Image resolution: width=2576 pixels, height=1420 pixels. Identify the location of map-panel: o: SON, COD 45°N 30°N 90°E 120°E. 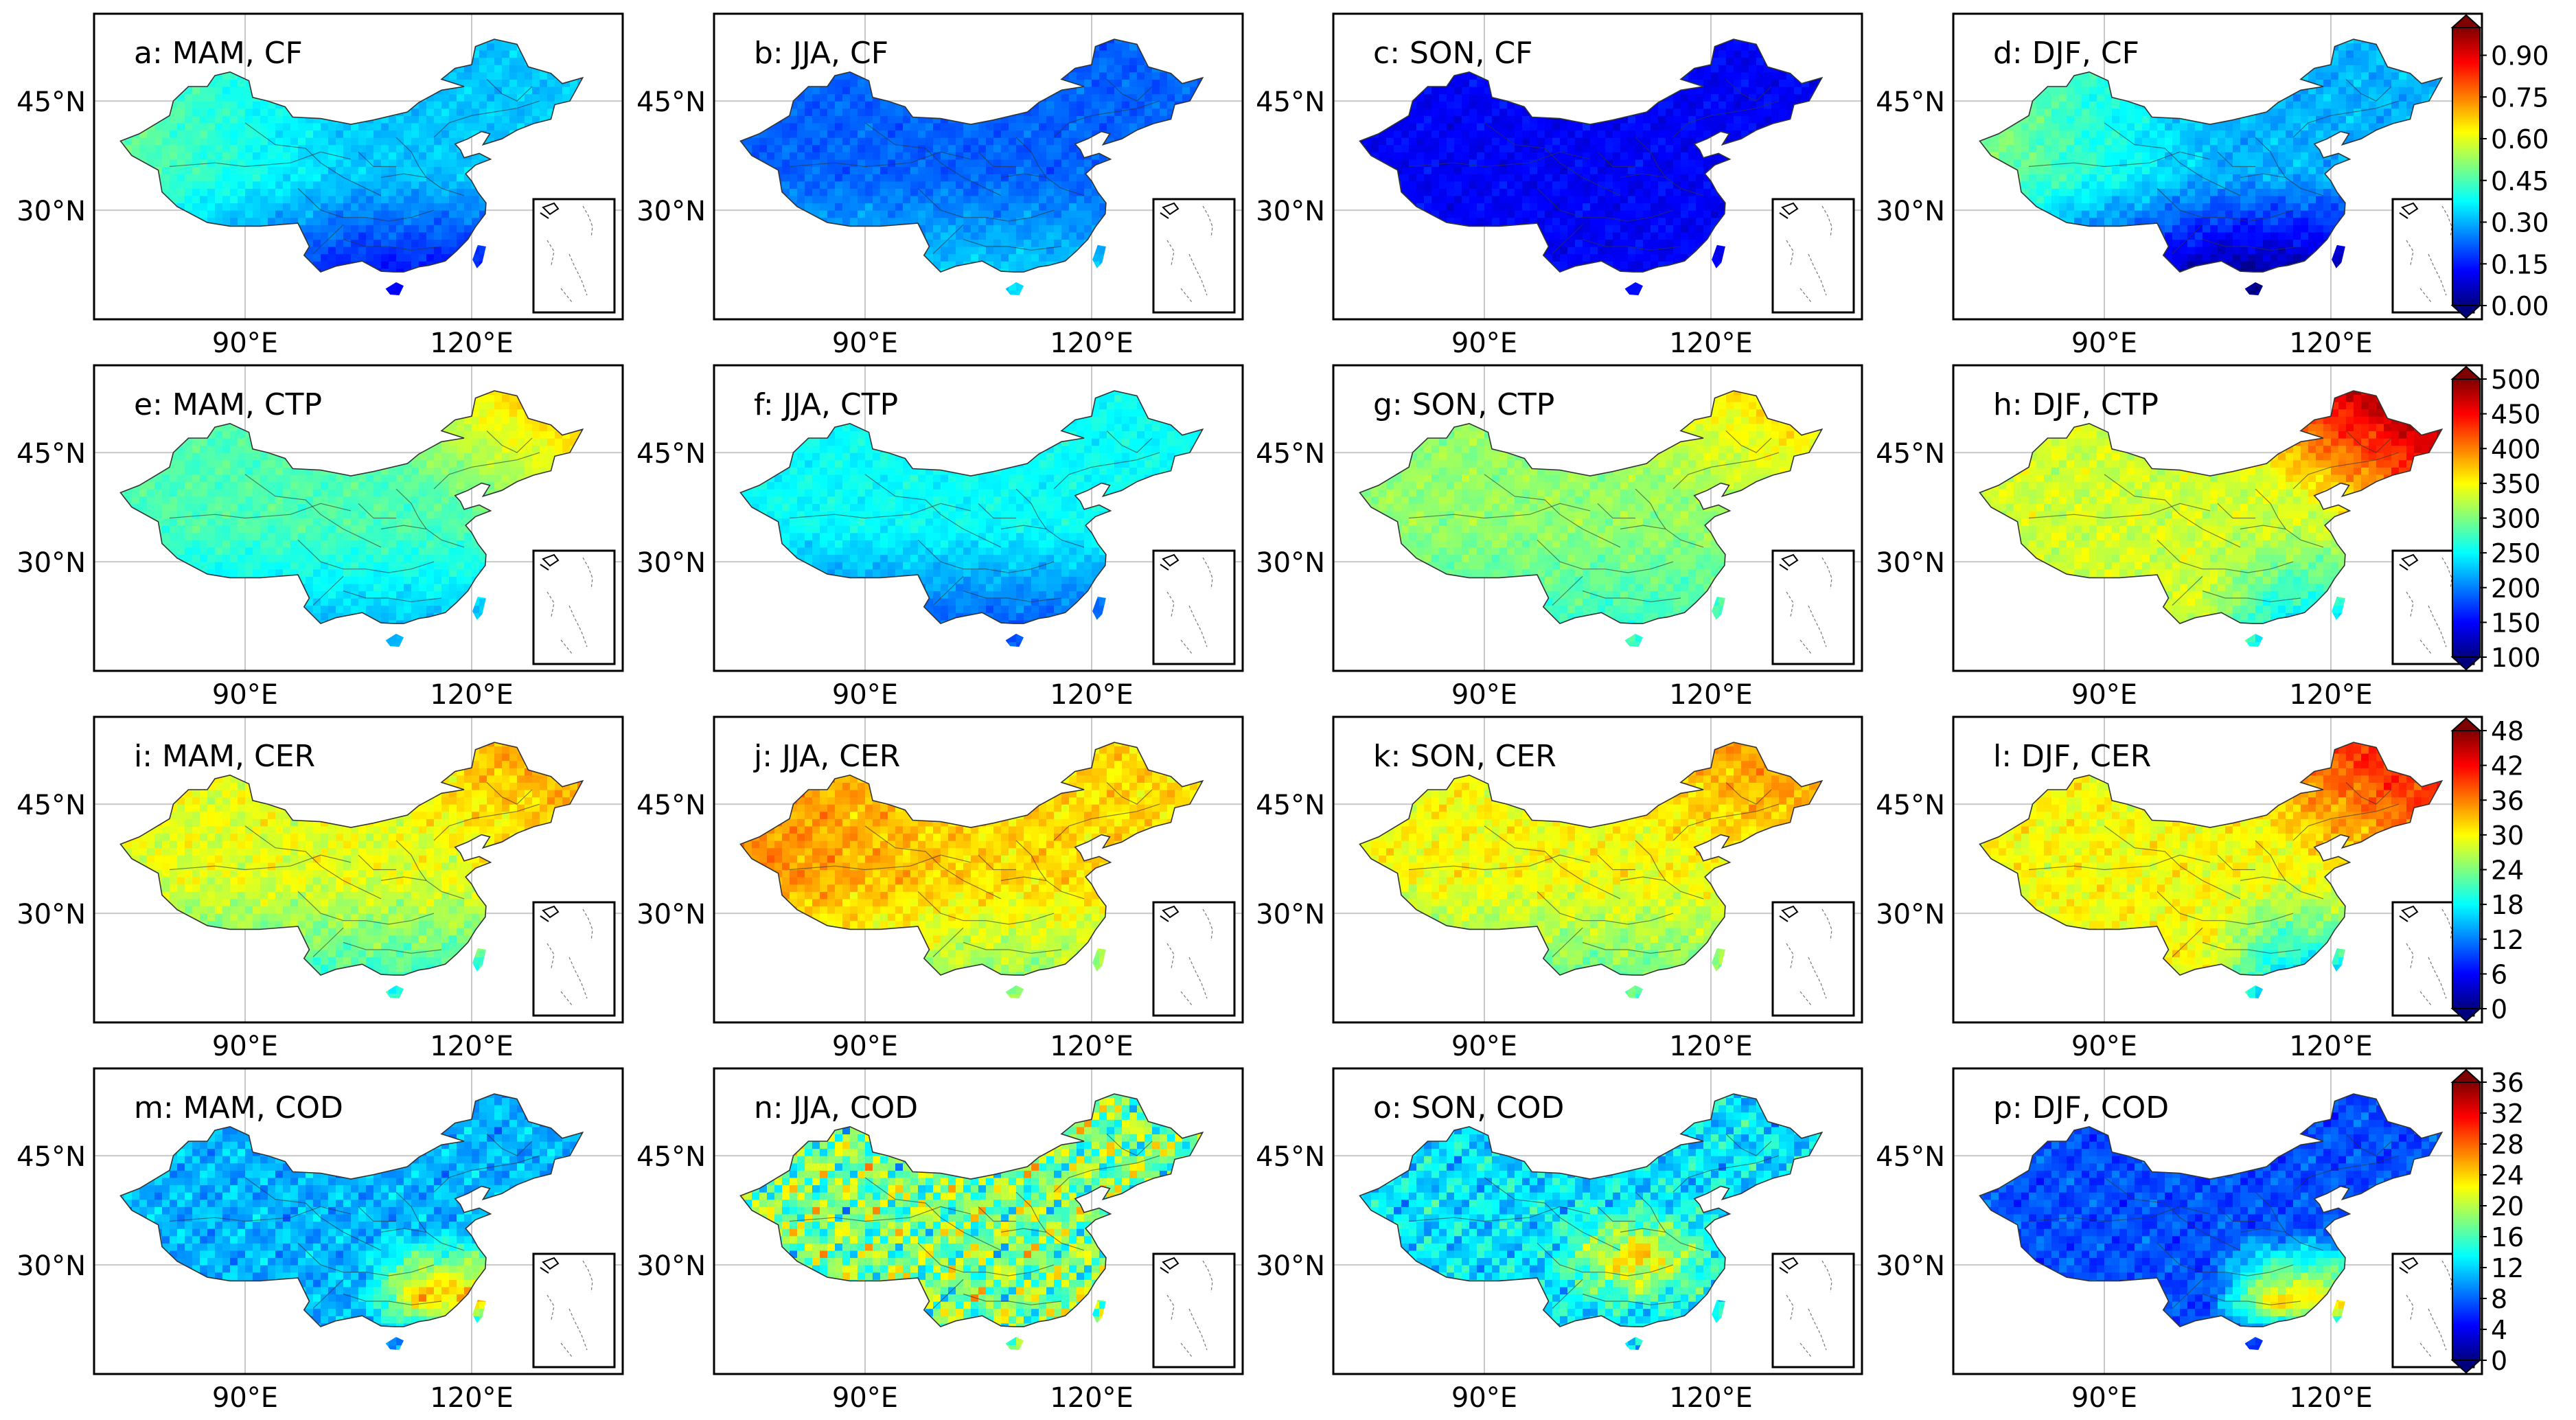
(1559, 1240).